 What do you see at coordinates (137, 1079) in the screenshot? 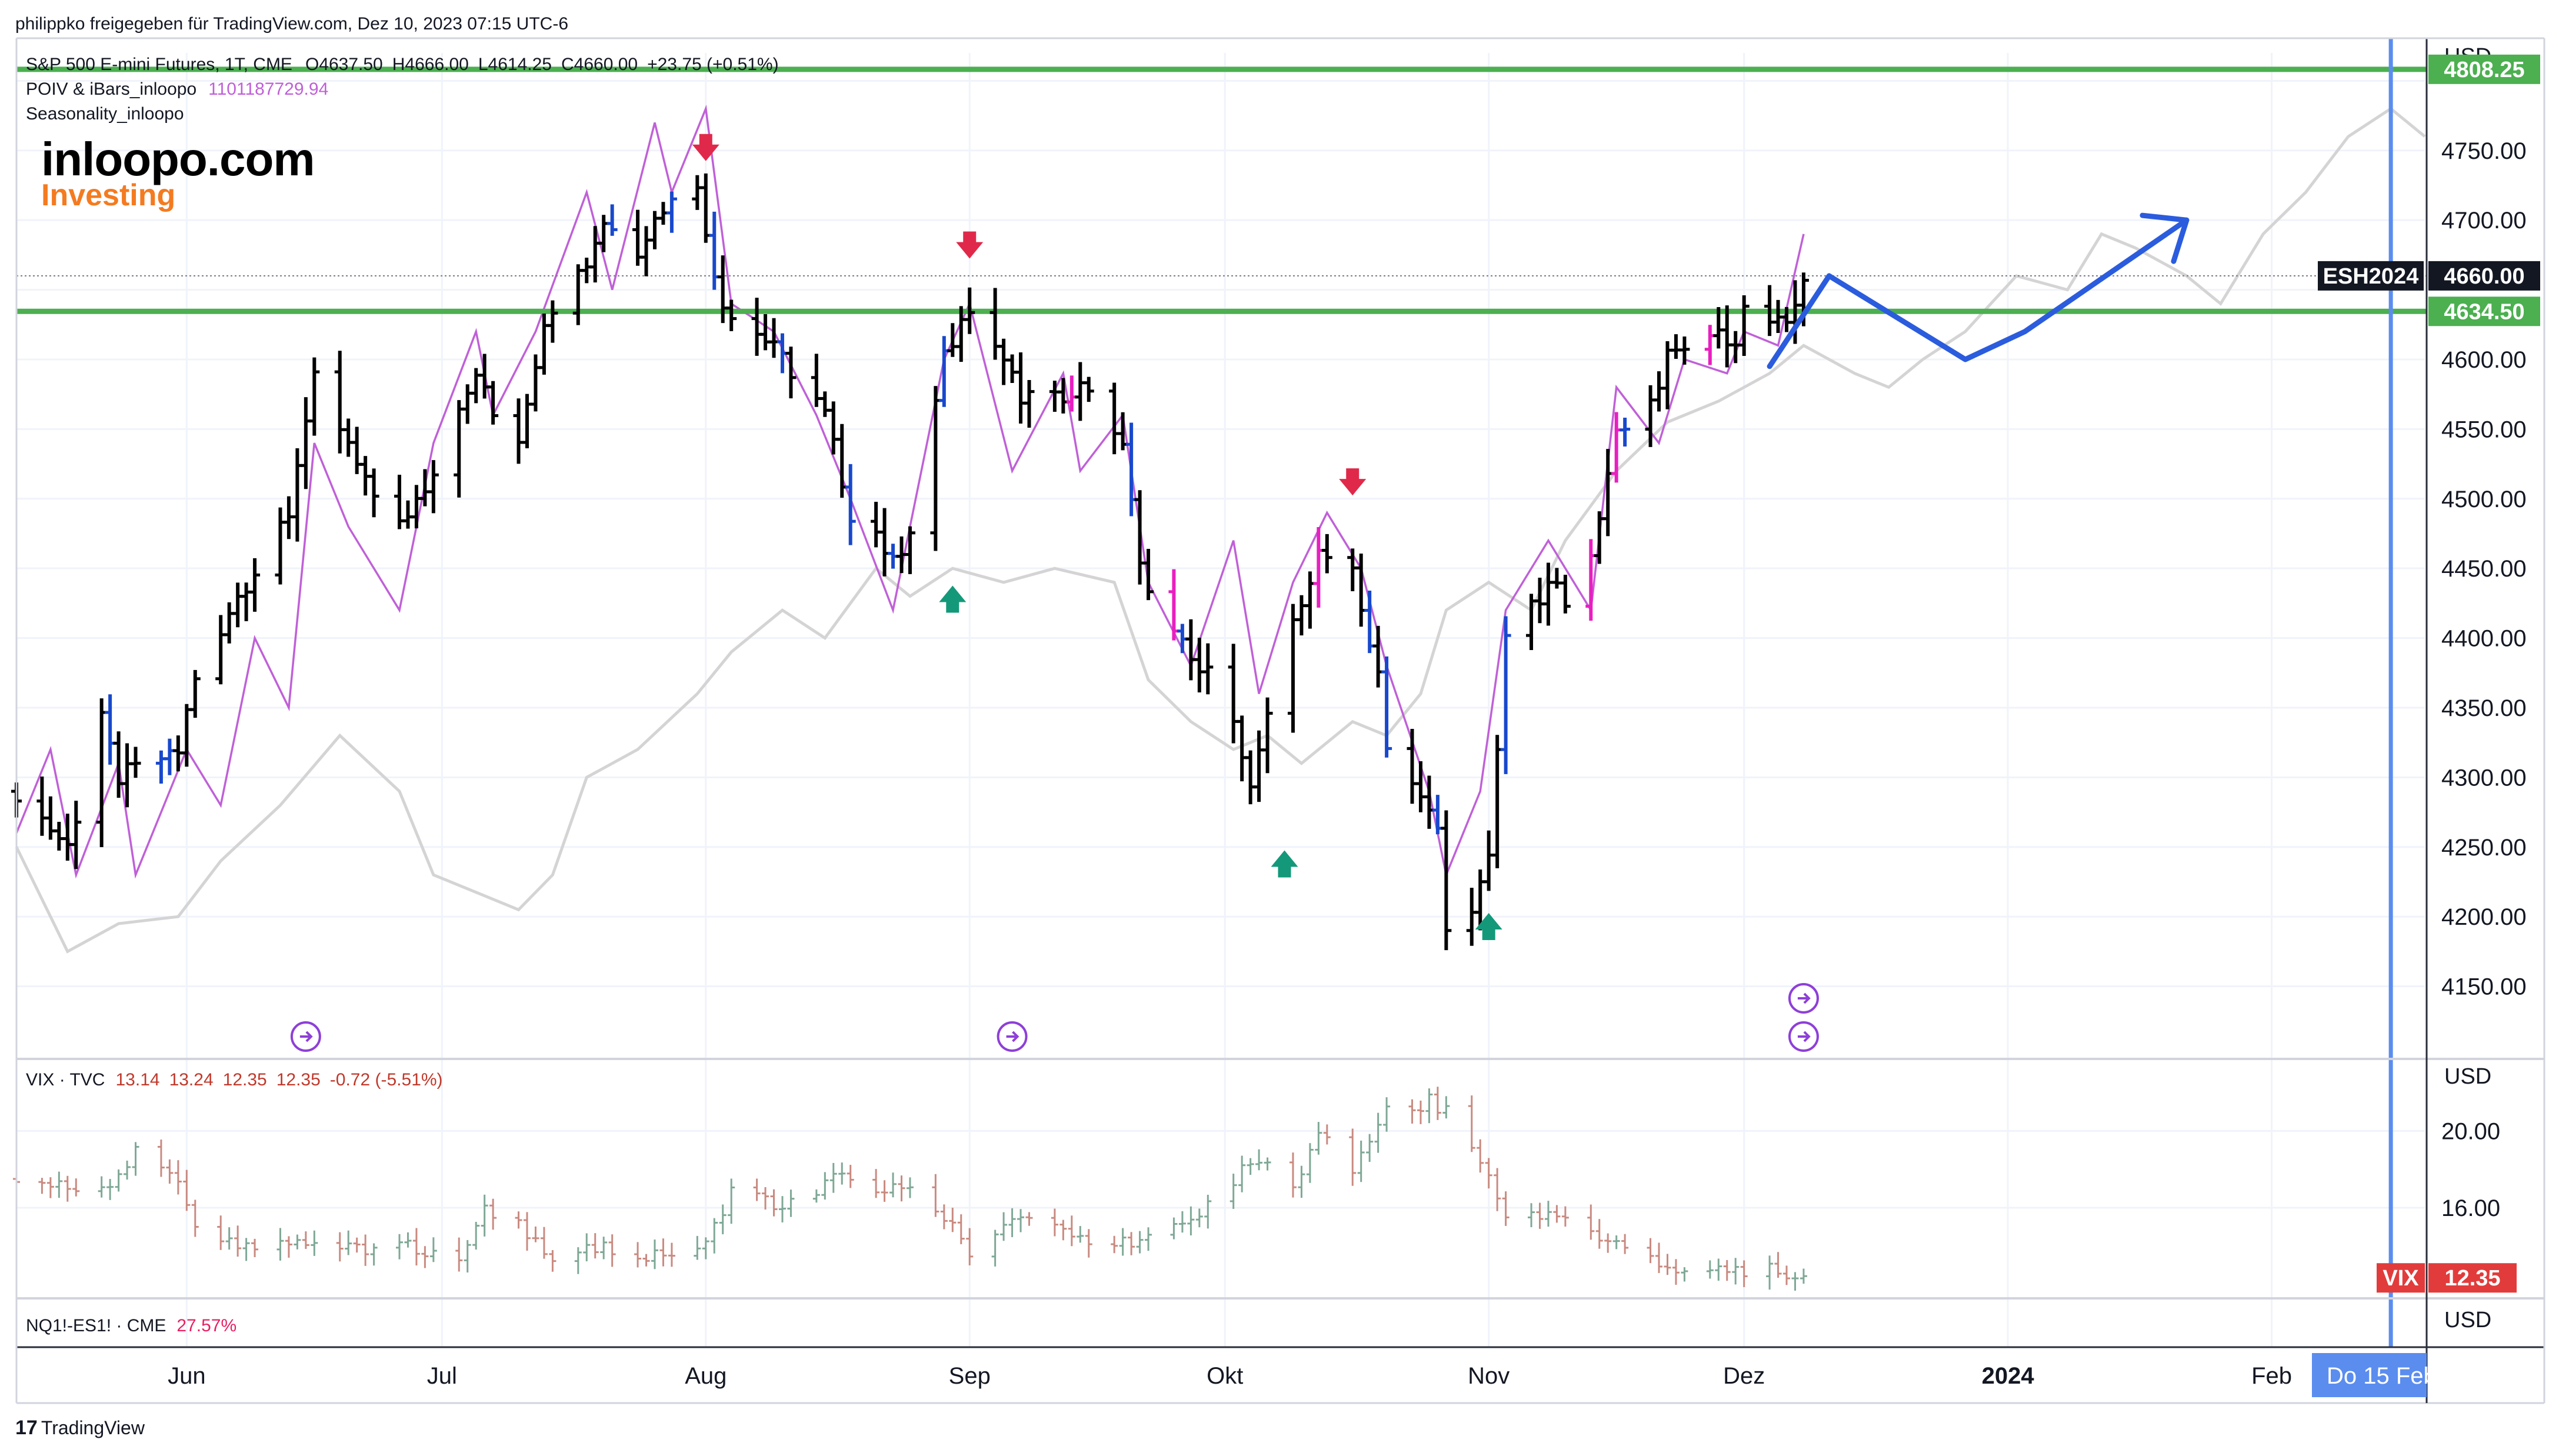
I see `vix-open: 13.14` at bounding box center [137, 1079].